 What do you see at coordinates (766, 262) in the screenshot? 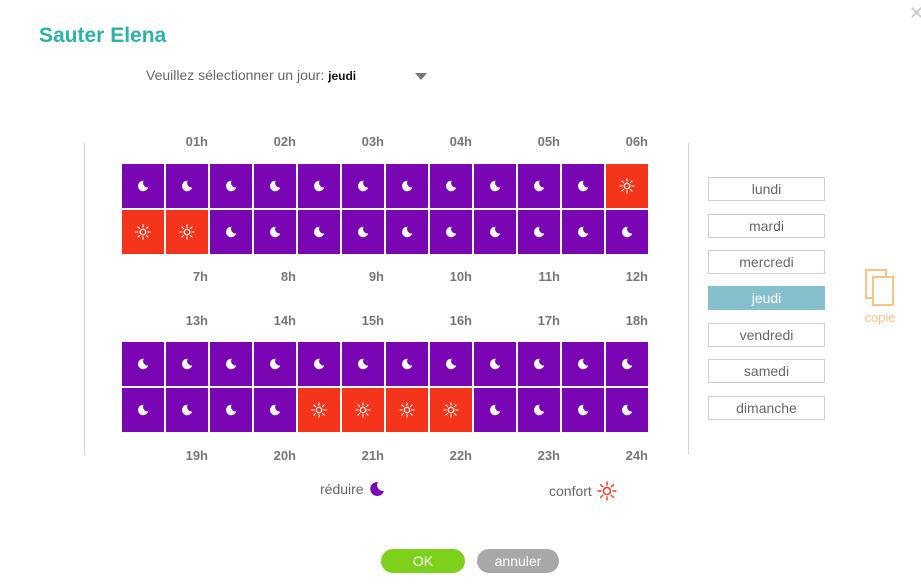
I see `day-button-mercredi: mercredi` at bounding box center [766, 262].